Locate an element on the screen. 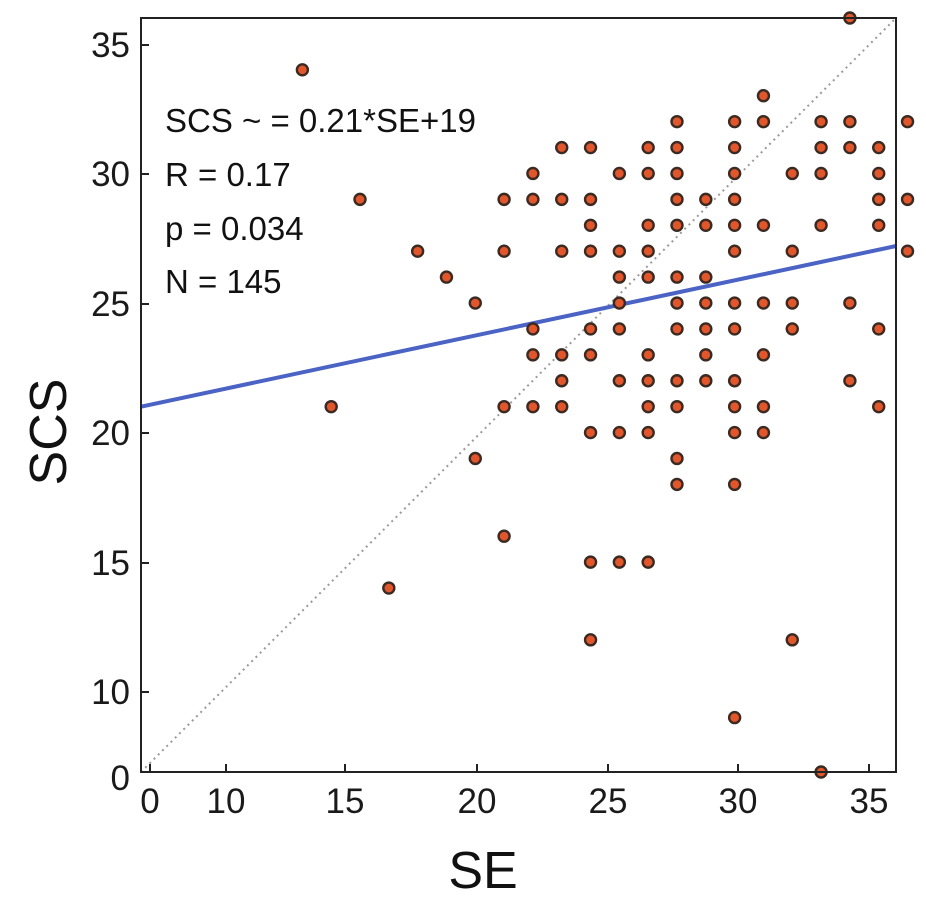 This screenshot has height=899, width=926. x-axis-title: SE is located at coordinates (482, 870).